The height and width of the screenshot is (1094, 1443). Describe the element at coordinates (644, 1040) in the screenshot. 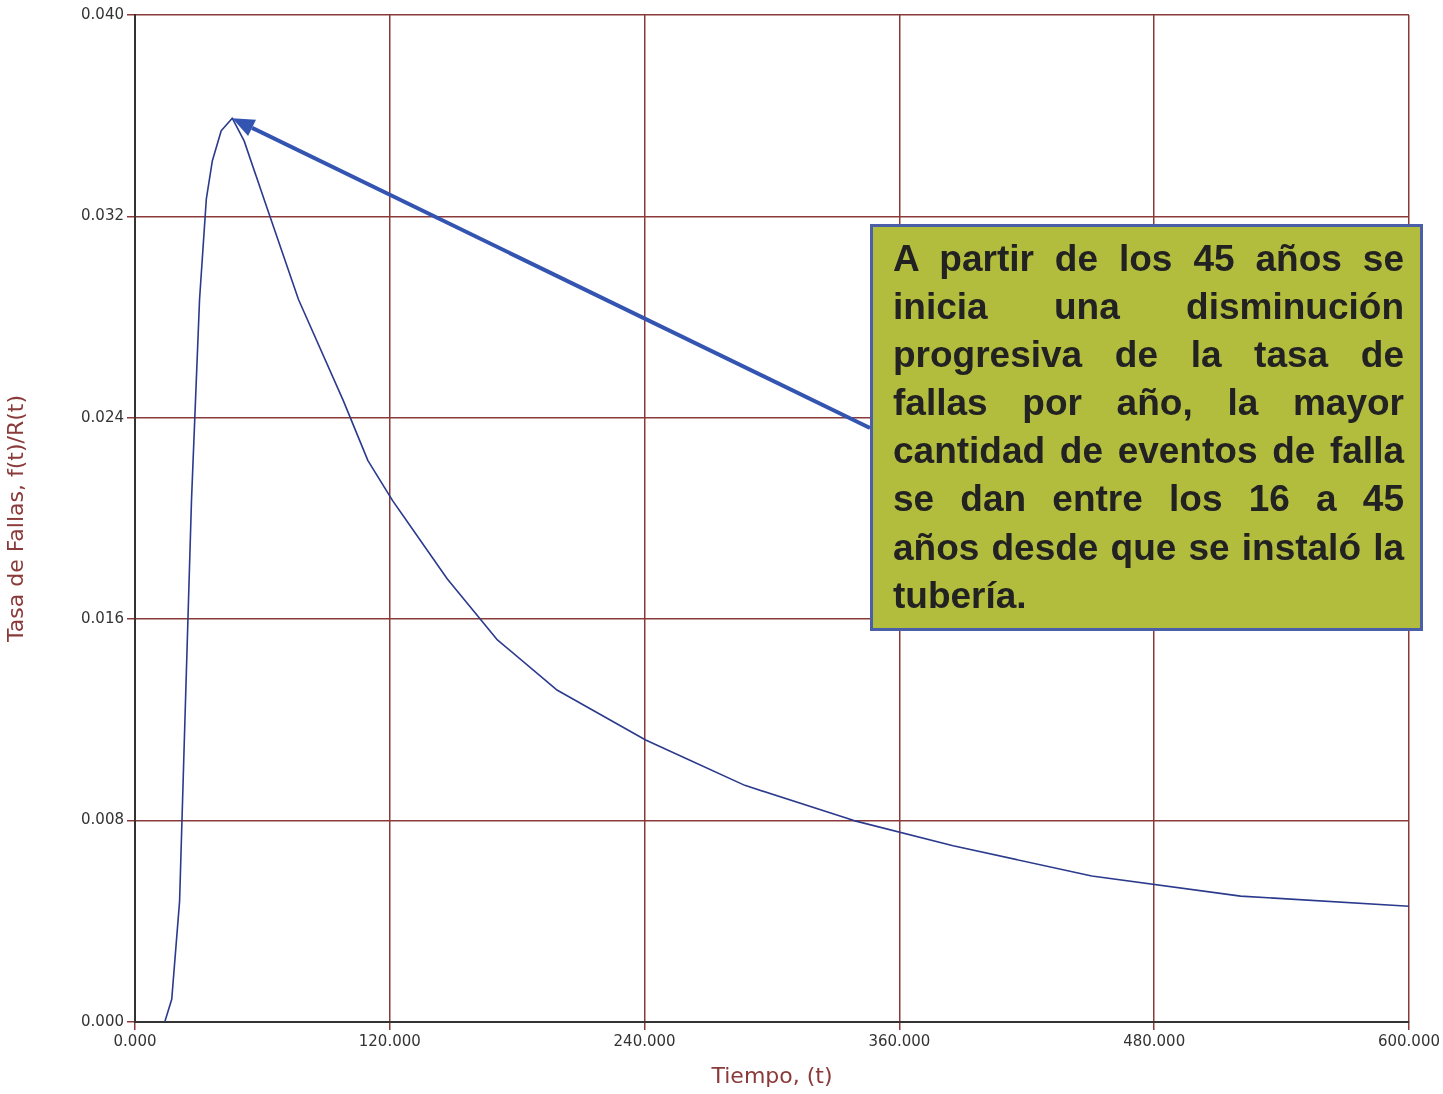

I see `x-tick-label: 240.000` at that location.